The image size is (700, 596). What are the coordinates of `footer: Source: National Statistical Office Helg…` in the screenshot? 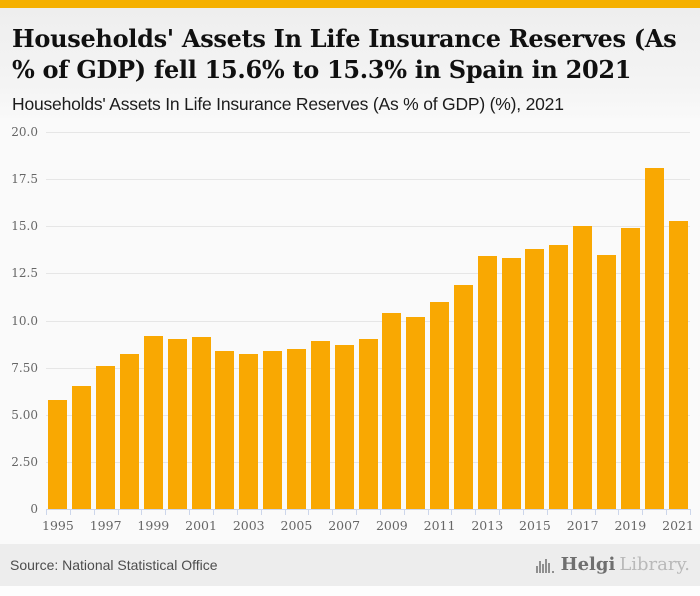 It's located at (350, 565).